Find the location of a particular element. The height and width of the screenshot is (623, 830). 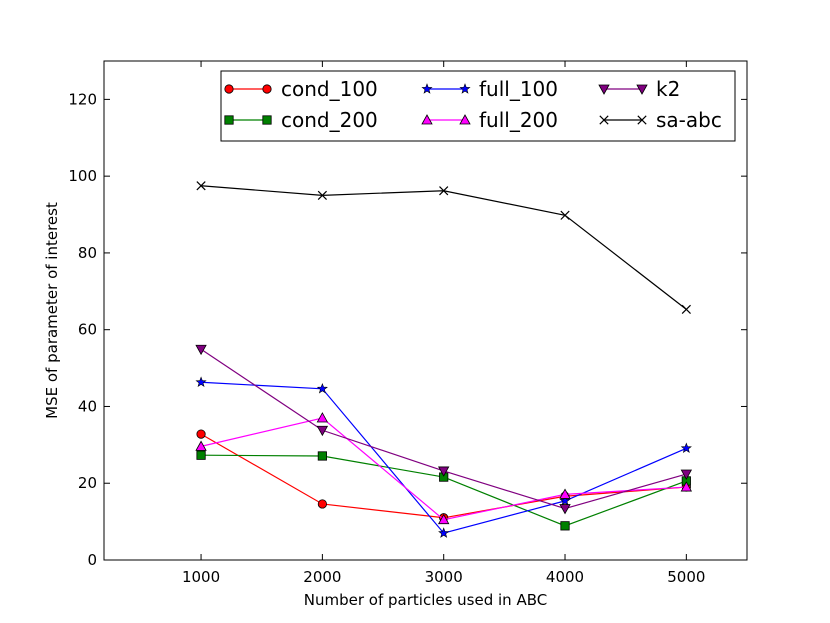

legend-item-k2: k2 is located at coordinates (639, 89).